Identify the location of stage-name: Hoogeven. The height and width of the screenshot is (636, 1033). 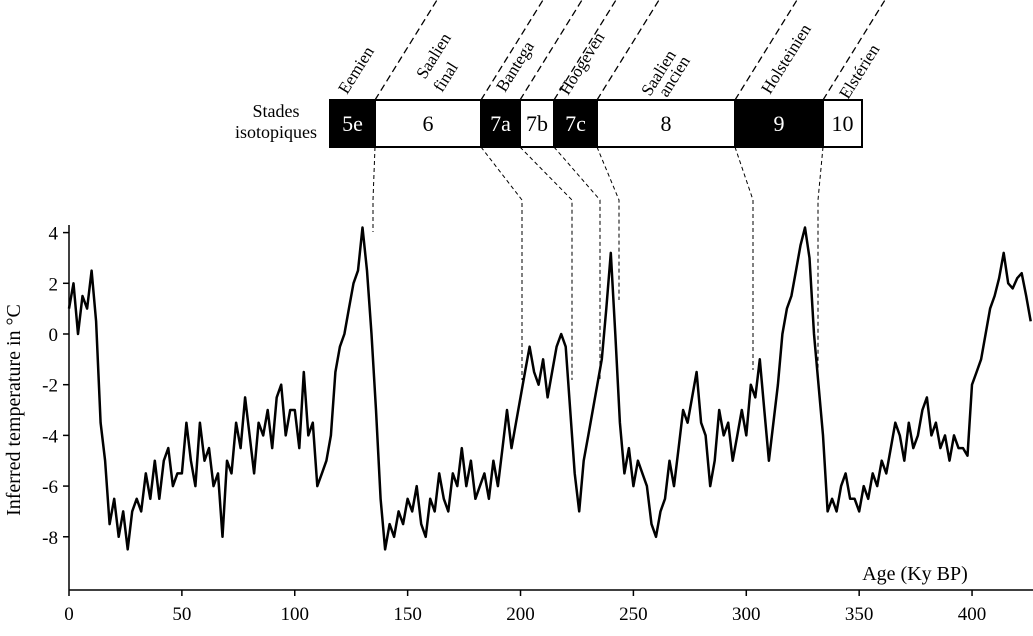
(581, 63).